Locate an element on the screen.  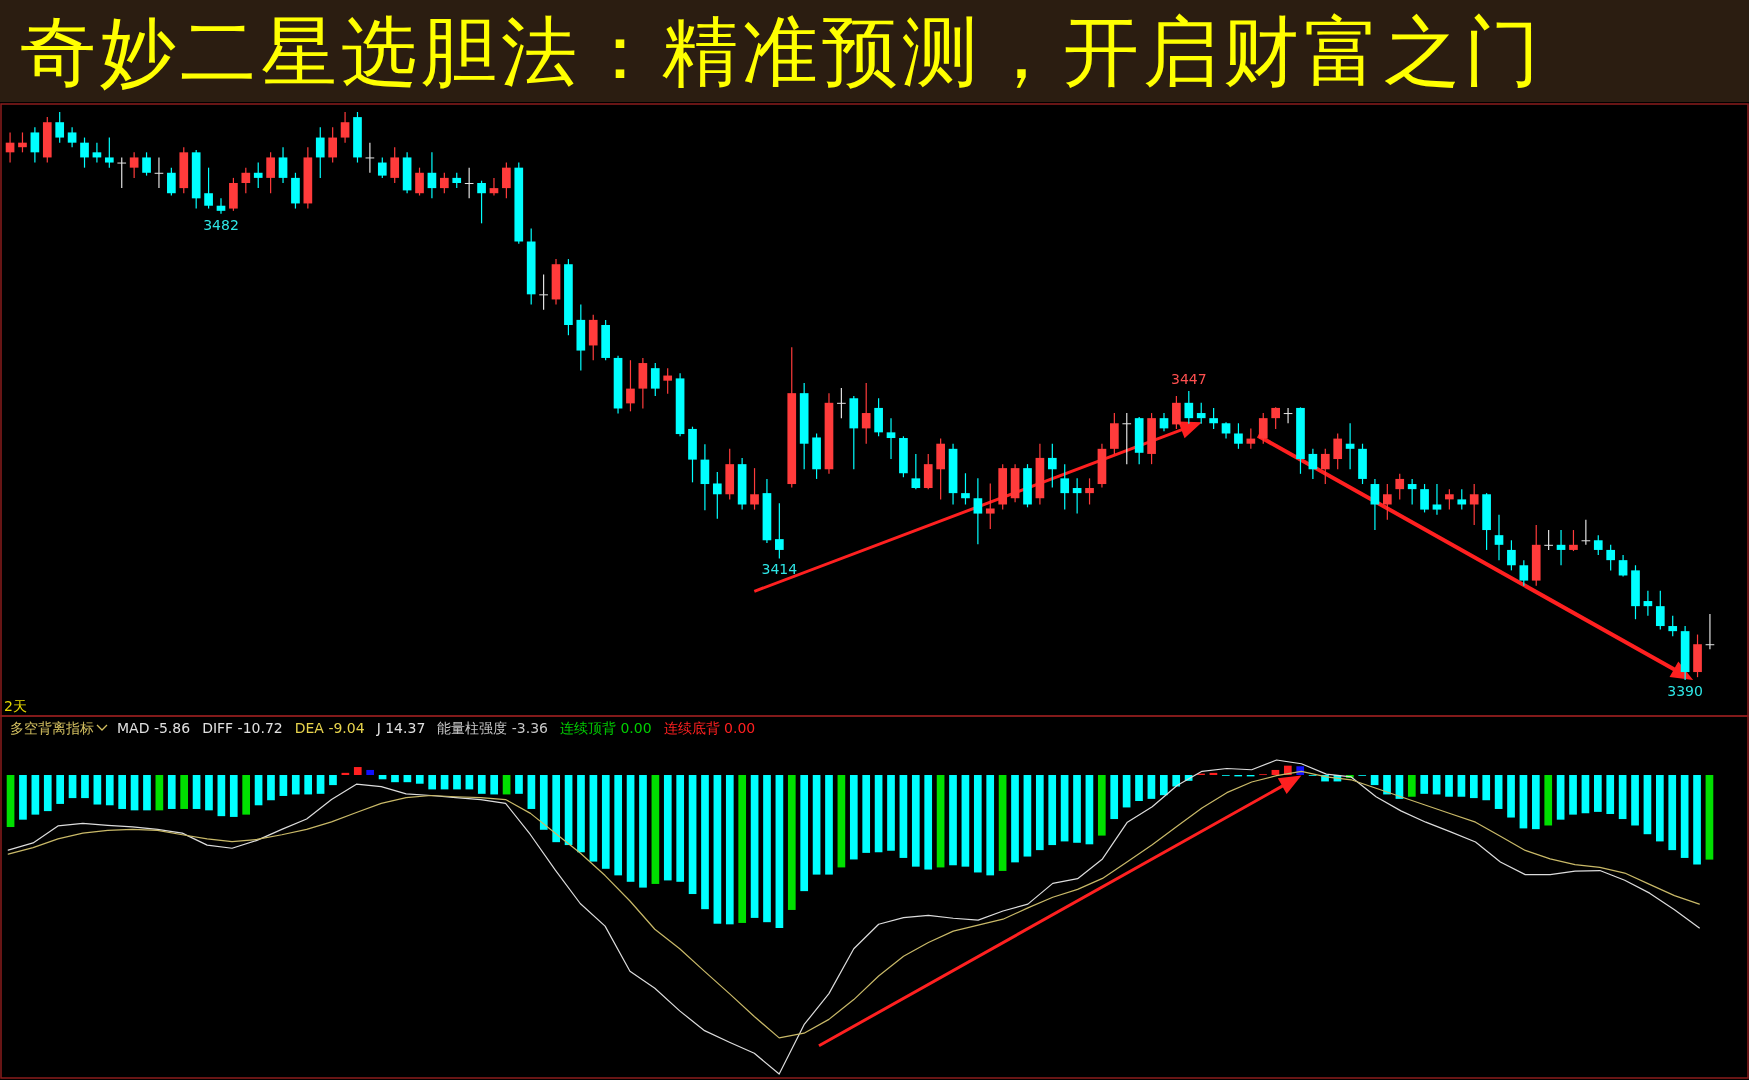
chart-title: 奇妙二星选胆法：精准预测，开启财富之门 is located at coordinates (780, 51).